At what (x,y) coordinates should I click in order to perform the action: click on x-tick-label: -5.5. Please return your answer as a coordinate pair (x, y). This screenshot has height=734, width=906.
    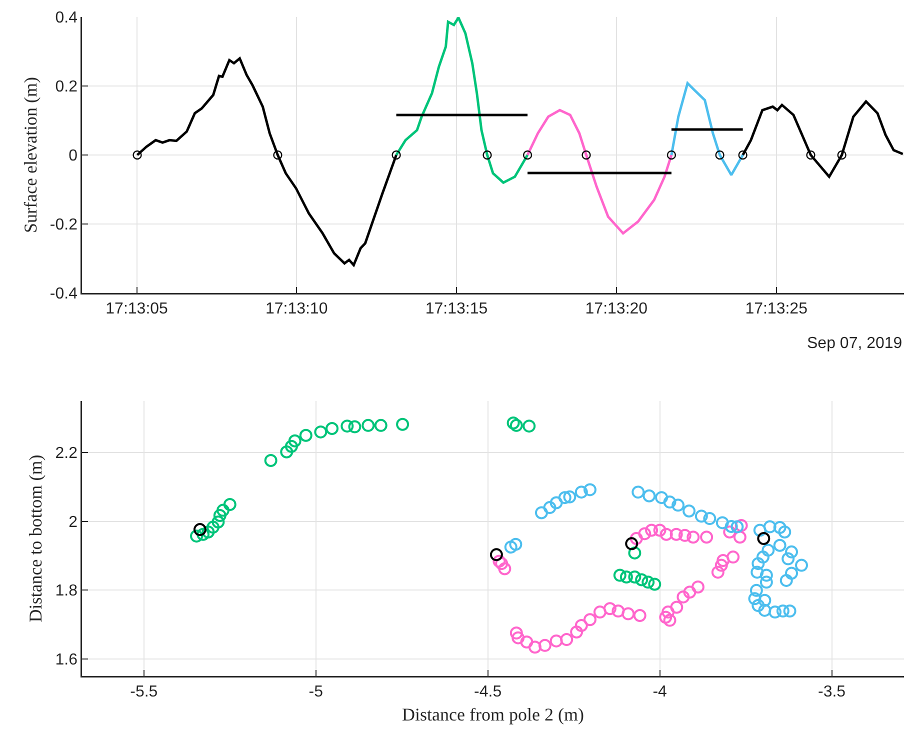
    Looking at the image, I should click on (144, 692).